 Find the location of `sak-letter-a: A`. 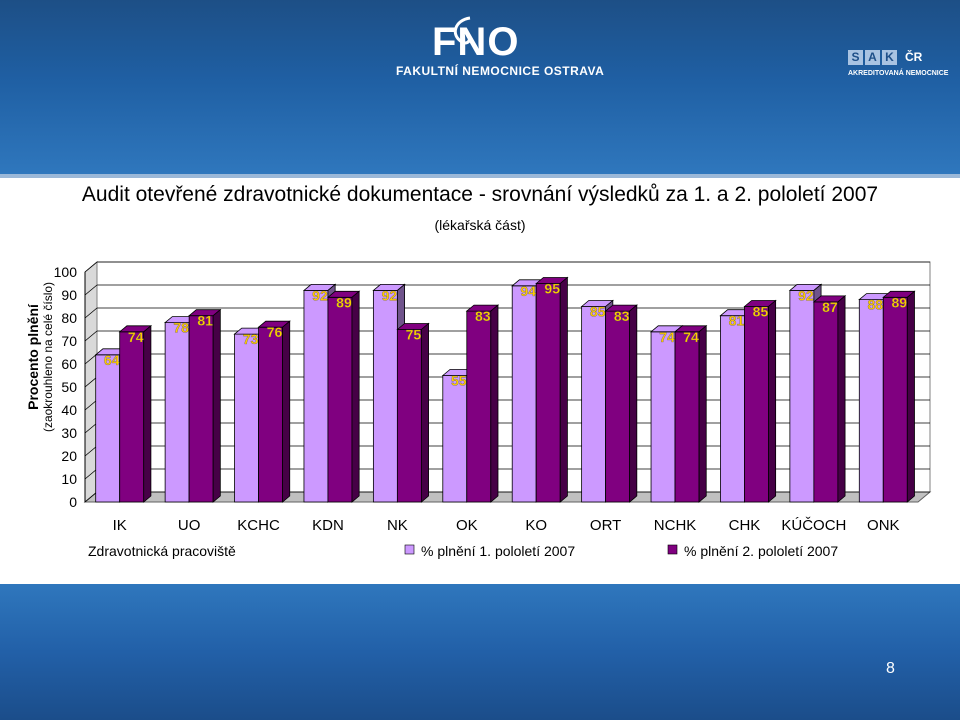

sak-letter-a: A is located at coordinates (872, 57).